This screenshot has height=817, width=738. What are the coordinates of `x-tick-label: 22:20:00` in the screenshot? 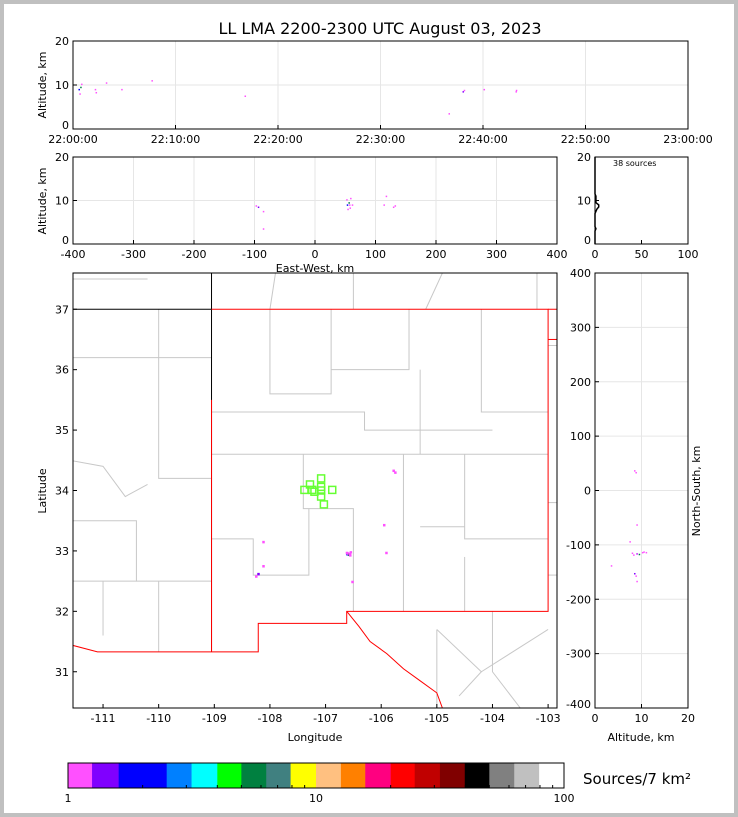 It's located at (277, 139).